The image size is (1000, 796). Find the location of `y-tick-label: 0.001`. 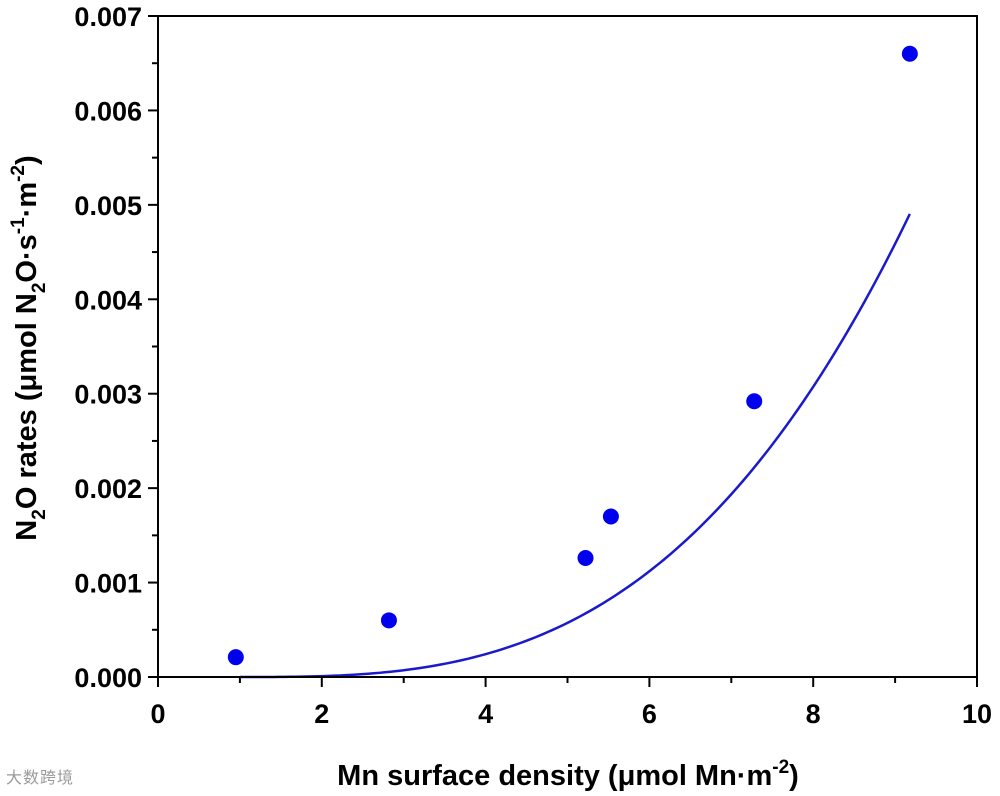

y-tick-label: 0.001 is located at coordinates (108, 584).